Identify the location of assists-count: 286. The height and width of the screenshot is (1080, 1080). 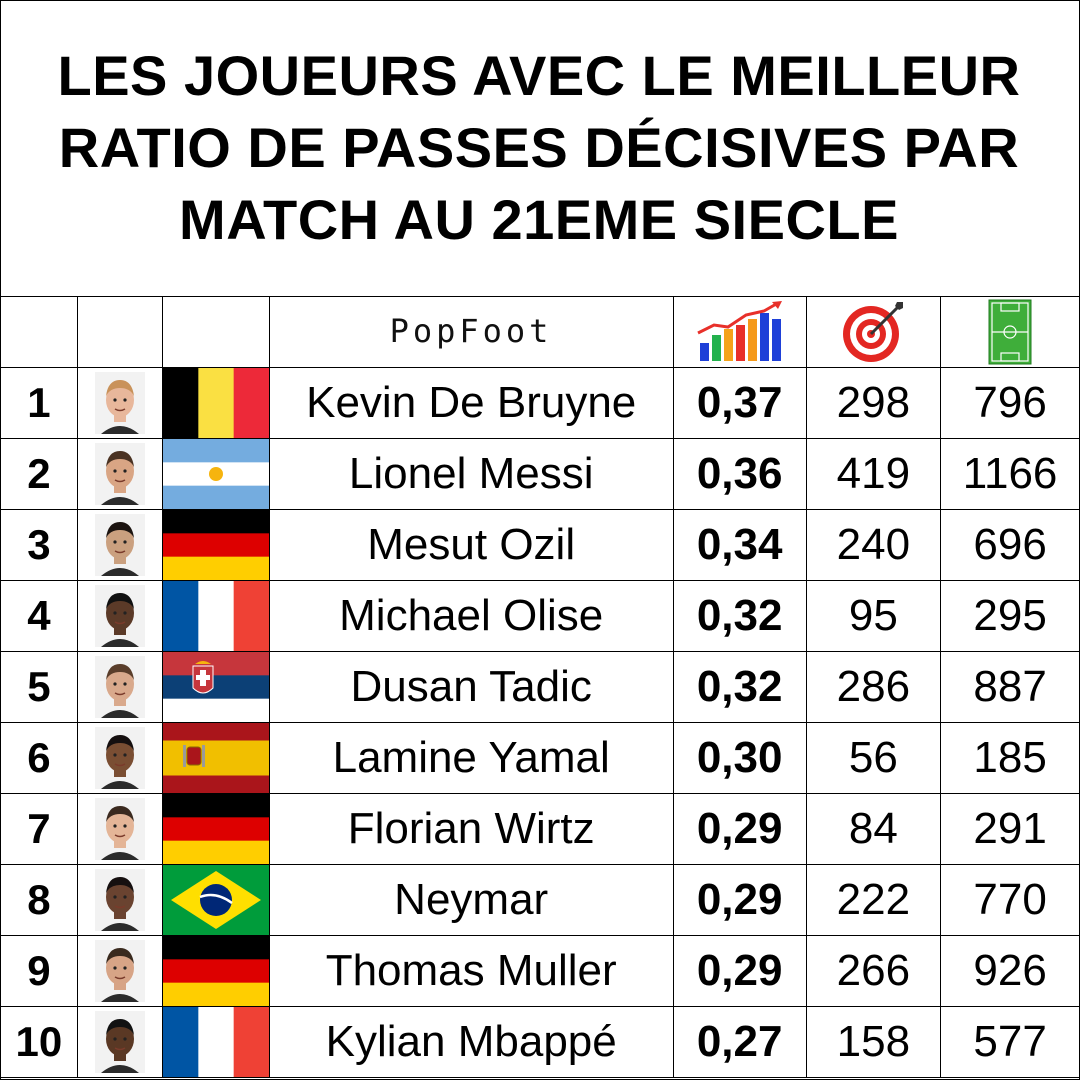
(873, 686).